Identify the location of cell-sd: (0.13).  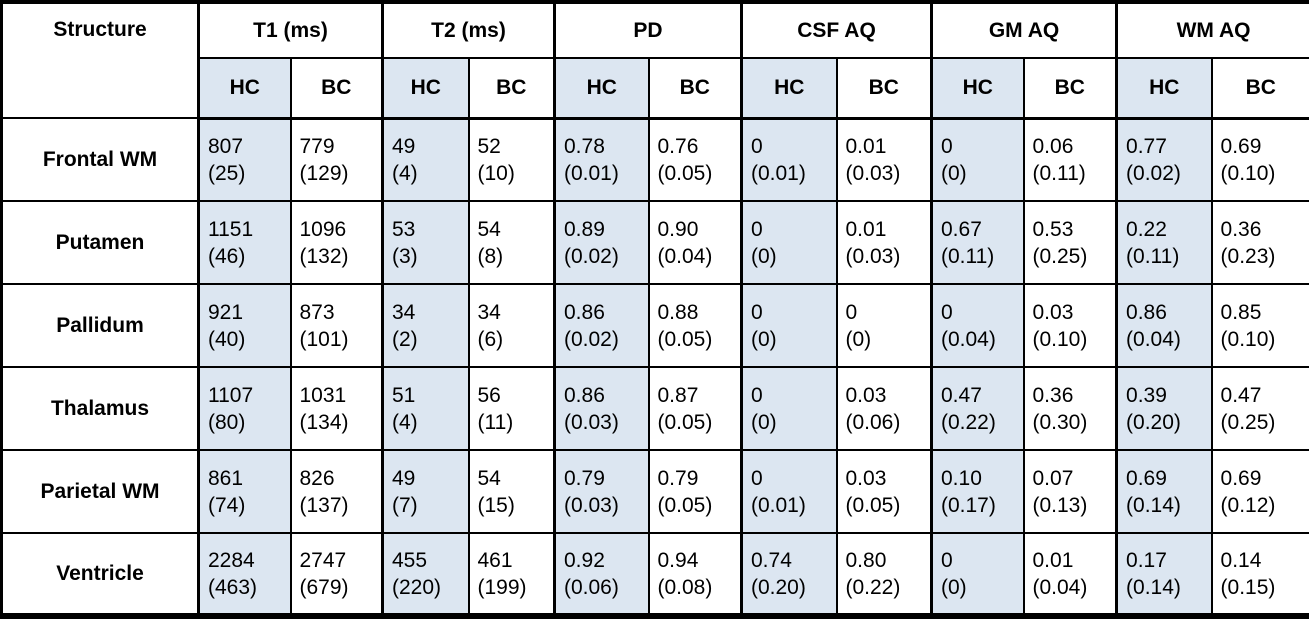
(1060, 505).